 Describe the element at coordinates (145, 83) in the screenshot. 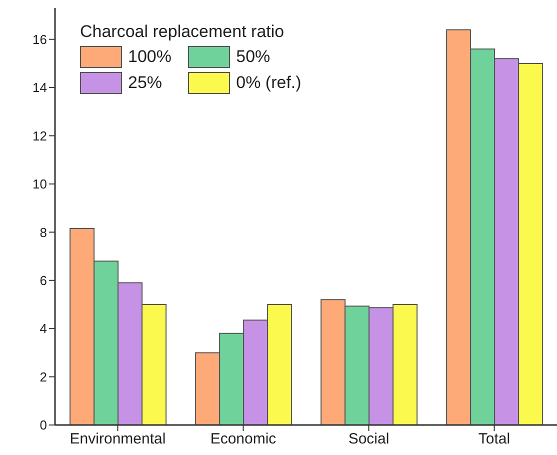

I see `legend-label: 25%` at that location.